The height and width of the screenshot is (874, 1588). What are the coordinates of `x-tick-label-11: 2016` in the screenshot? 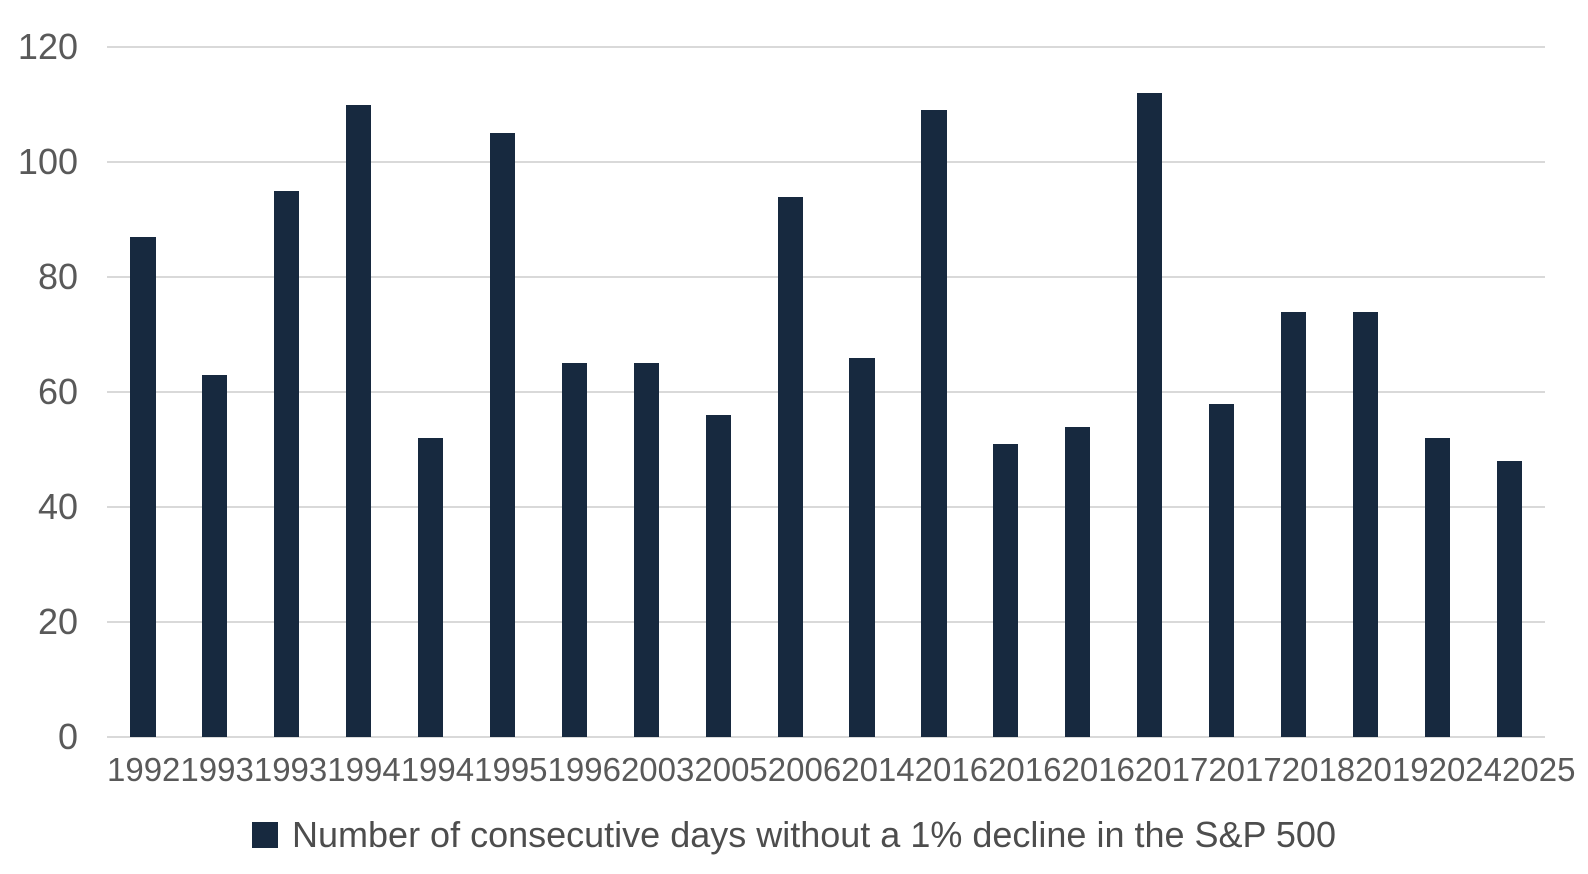 It's located at (951, 769).